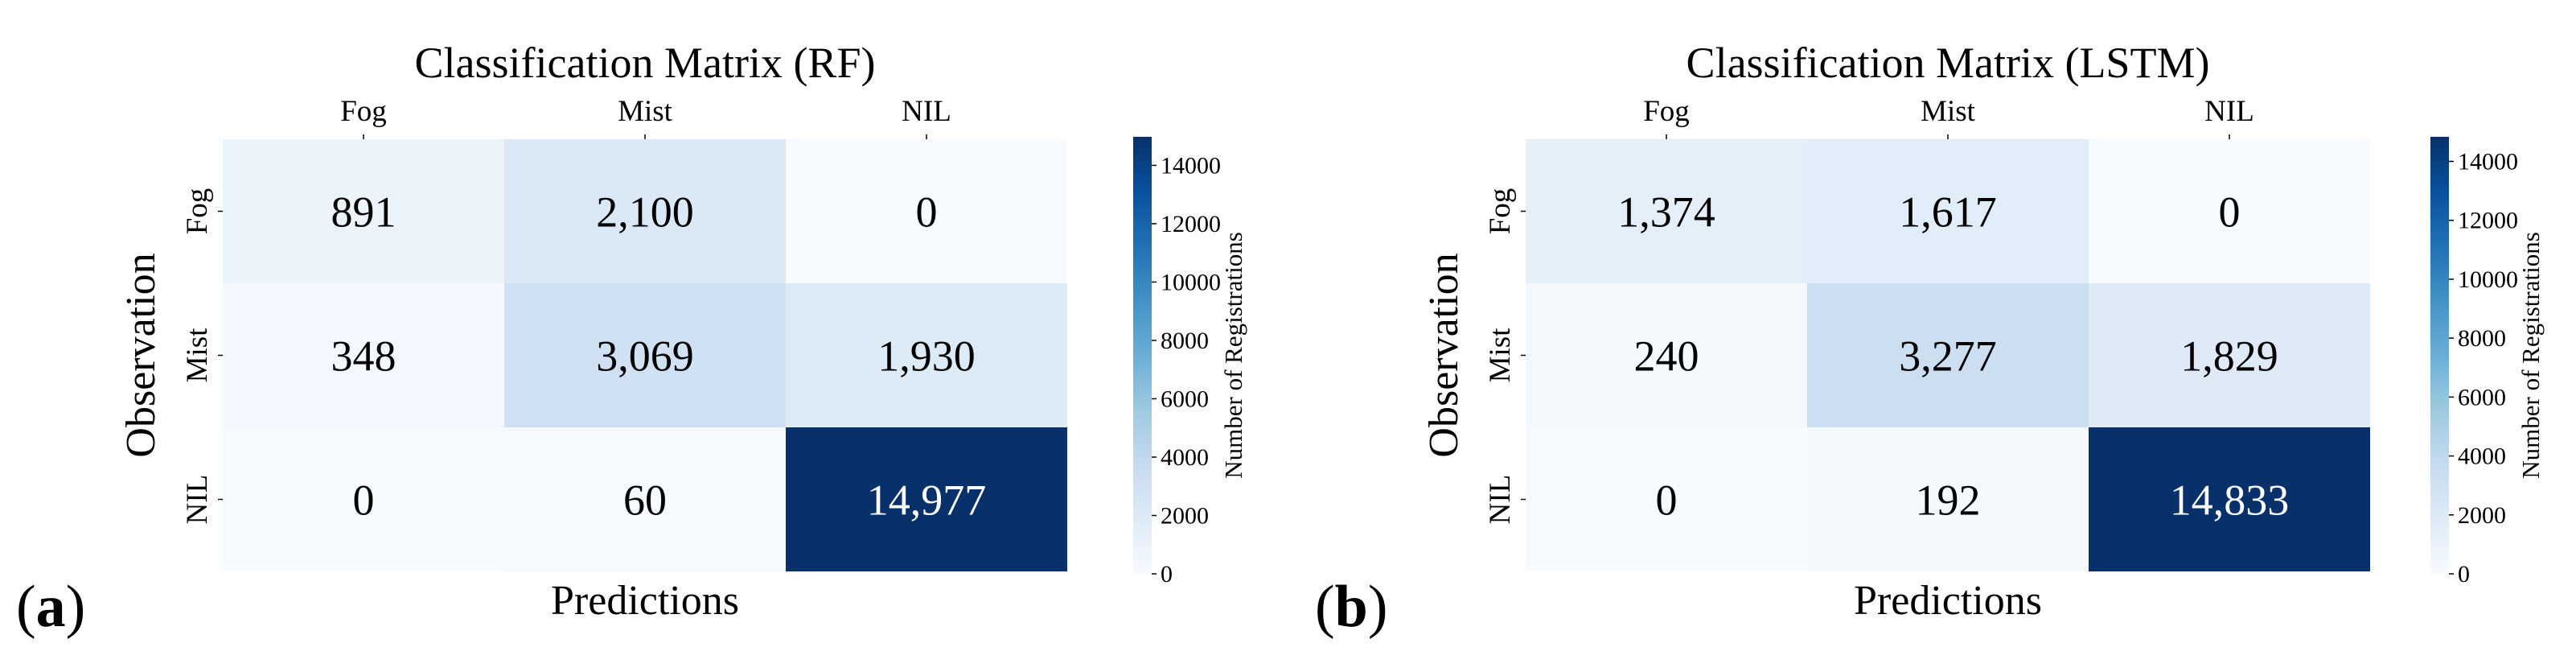  I want to click on panel-label-letter: b, so click(1351, 607).